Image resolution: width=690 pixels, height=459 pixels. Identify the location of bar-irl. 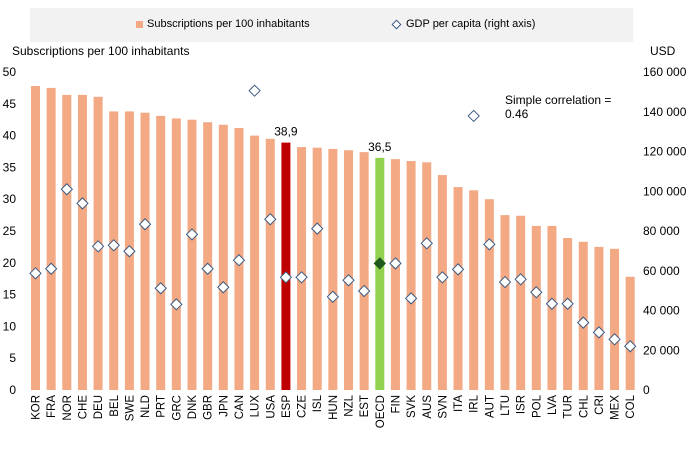
(474, 290).